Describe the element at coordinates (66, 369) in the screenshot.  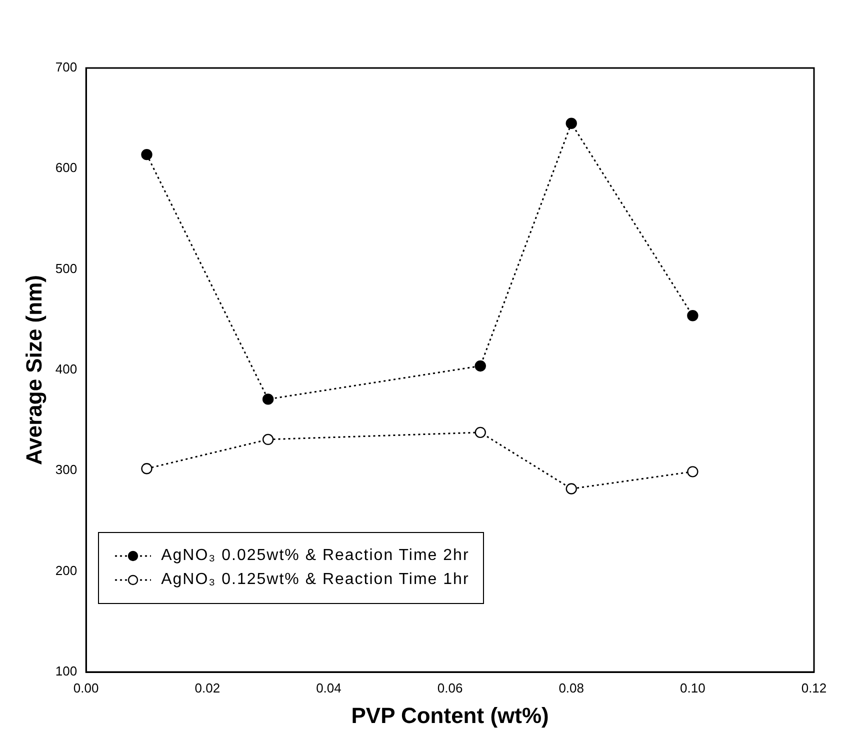
I see `y-tick-label: 400` at that location.